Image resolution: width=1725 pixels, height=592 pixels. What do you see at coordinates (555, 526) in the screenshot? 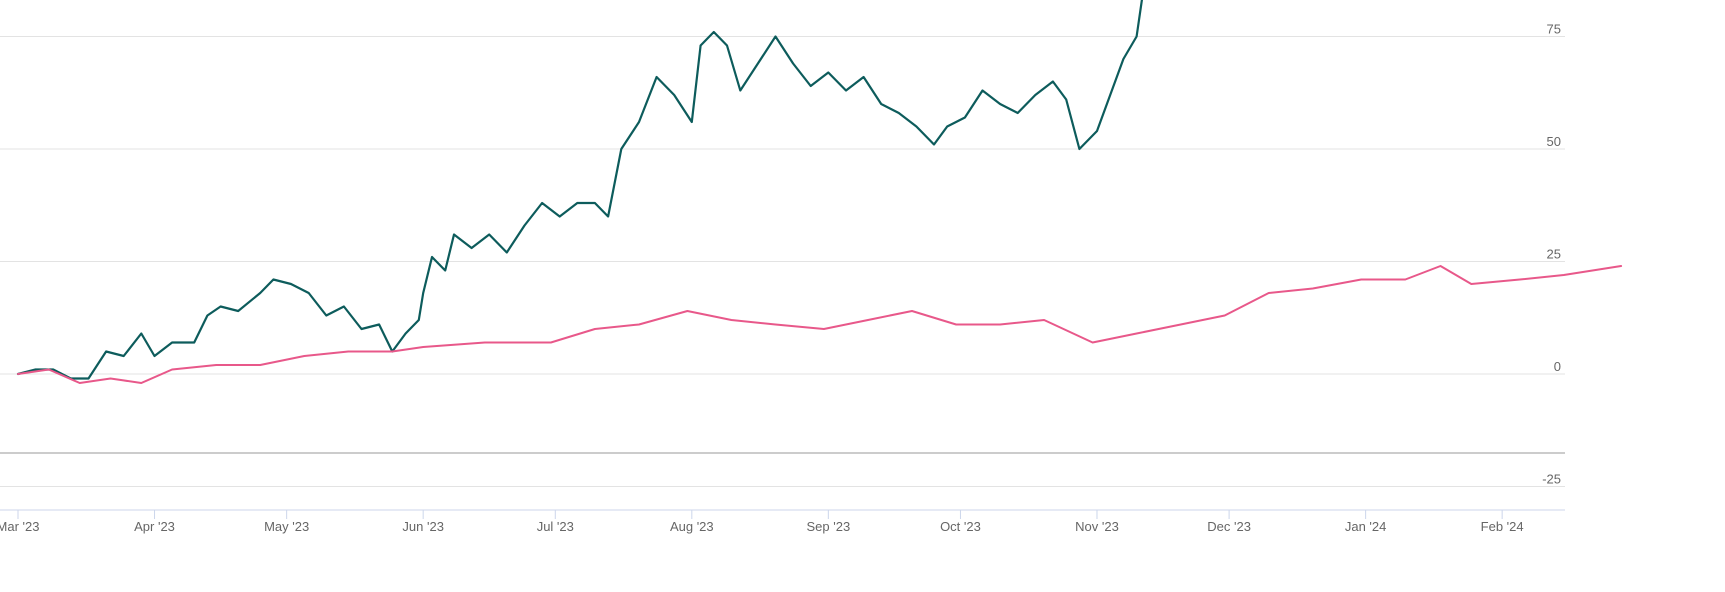
I see `x-tick-label: Jul '23` at bounding box center [555, 526].